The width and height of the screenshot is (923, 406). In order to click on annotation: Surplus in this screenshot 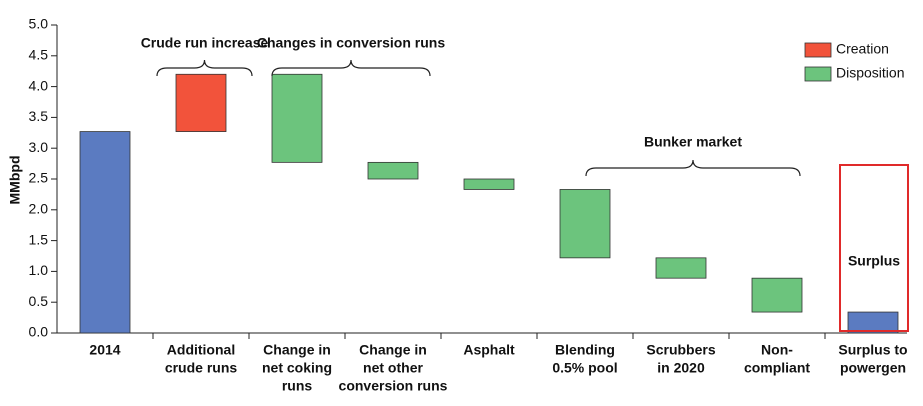, I will do `click(874, 261)`.